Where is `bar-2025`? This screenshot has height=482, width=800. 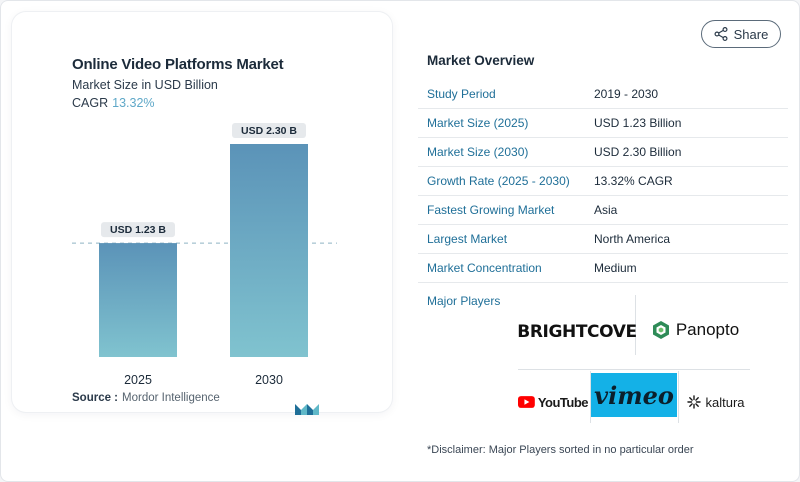 bar-2025 is located at coordinates (138, 300).